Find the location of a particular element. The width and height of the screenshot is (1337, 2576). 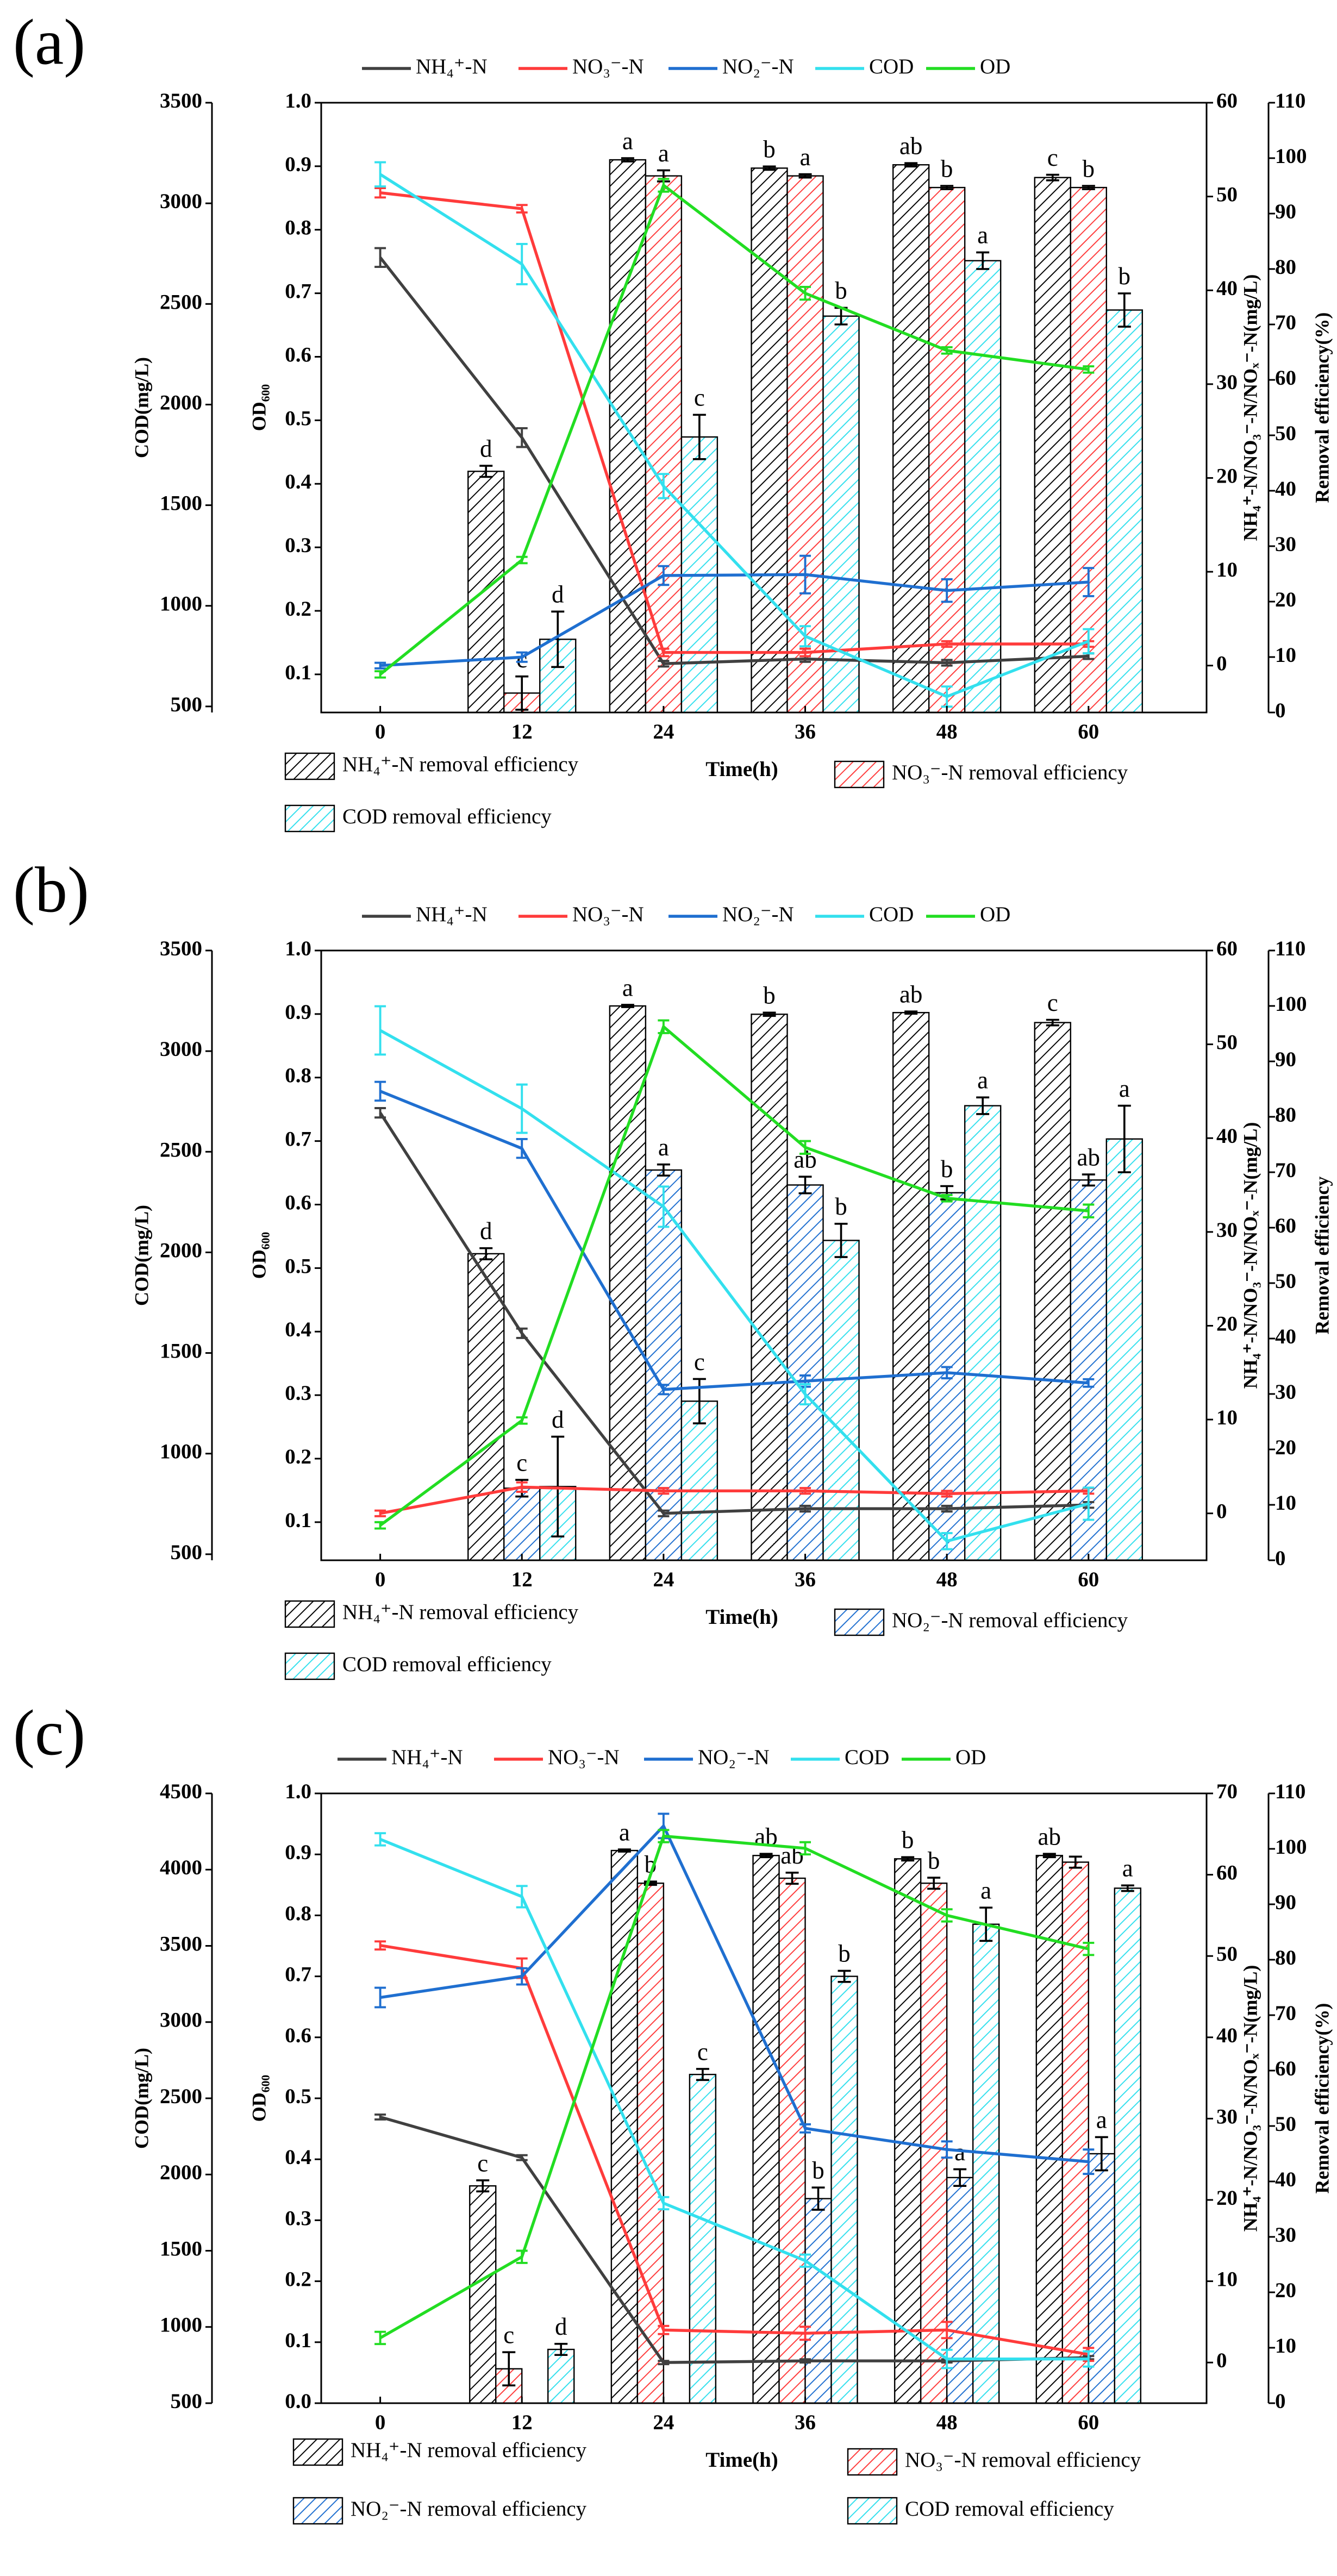

y-tick-label: 3000 is located at coordinates (181, 201).